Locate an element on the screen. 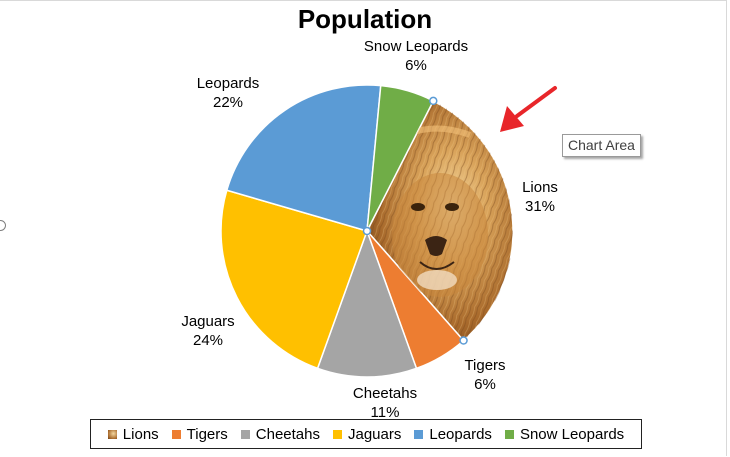 The image size is (730, 457). legend-item-snow-leopards: Snow Leopards is located at coordinates (564, 434).